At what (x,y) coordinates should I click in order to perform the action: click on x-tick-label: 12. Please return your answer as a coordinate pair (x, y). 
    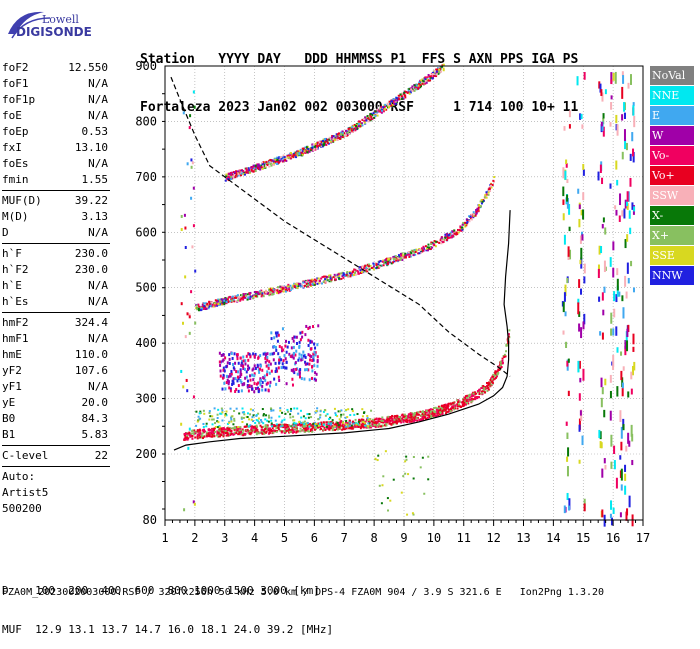
    Looking at the image, I should click on (493, 538).